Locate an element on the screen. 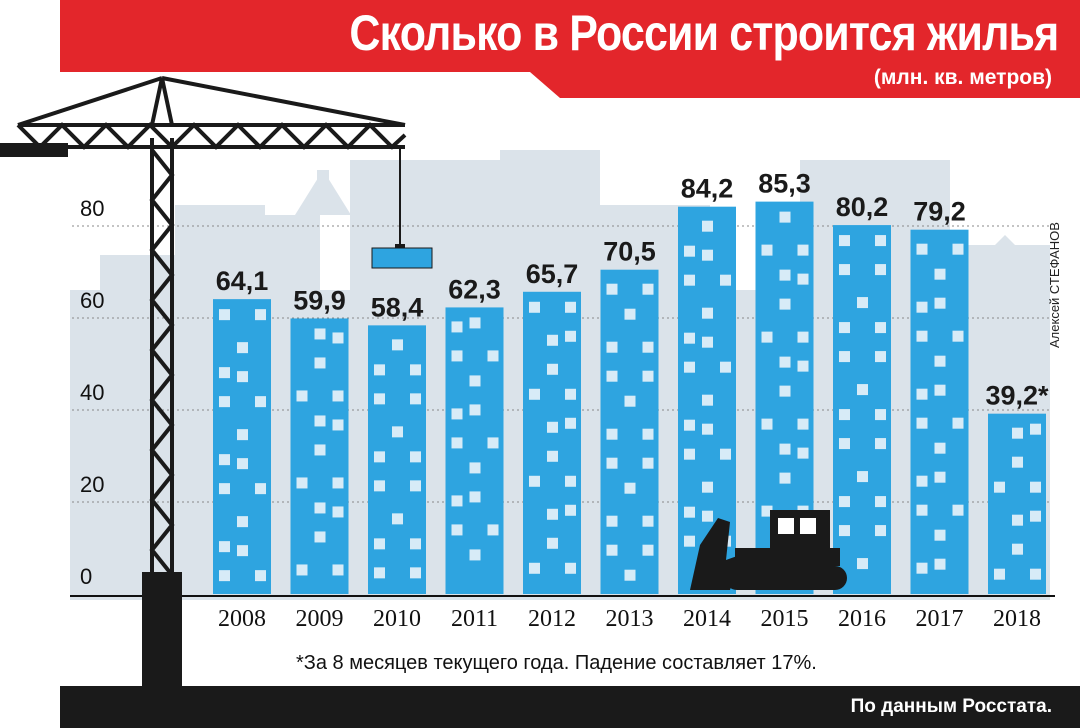  crane-hook-block is located at coordinates (400, 246).